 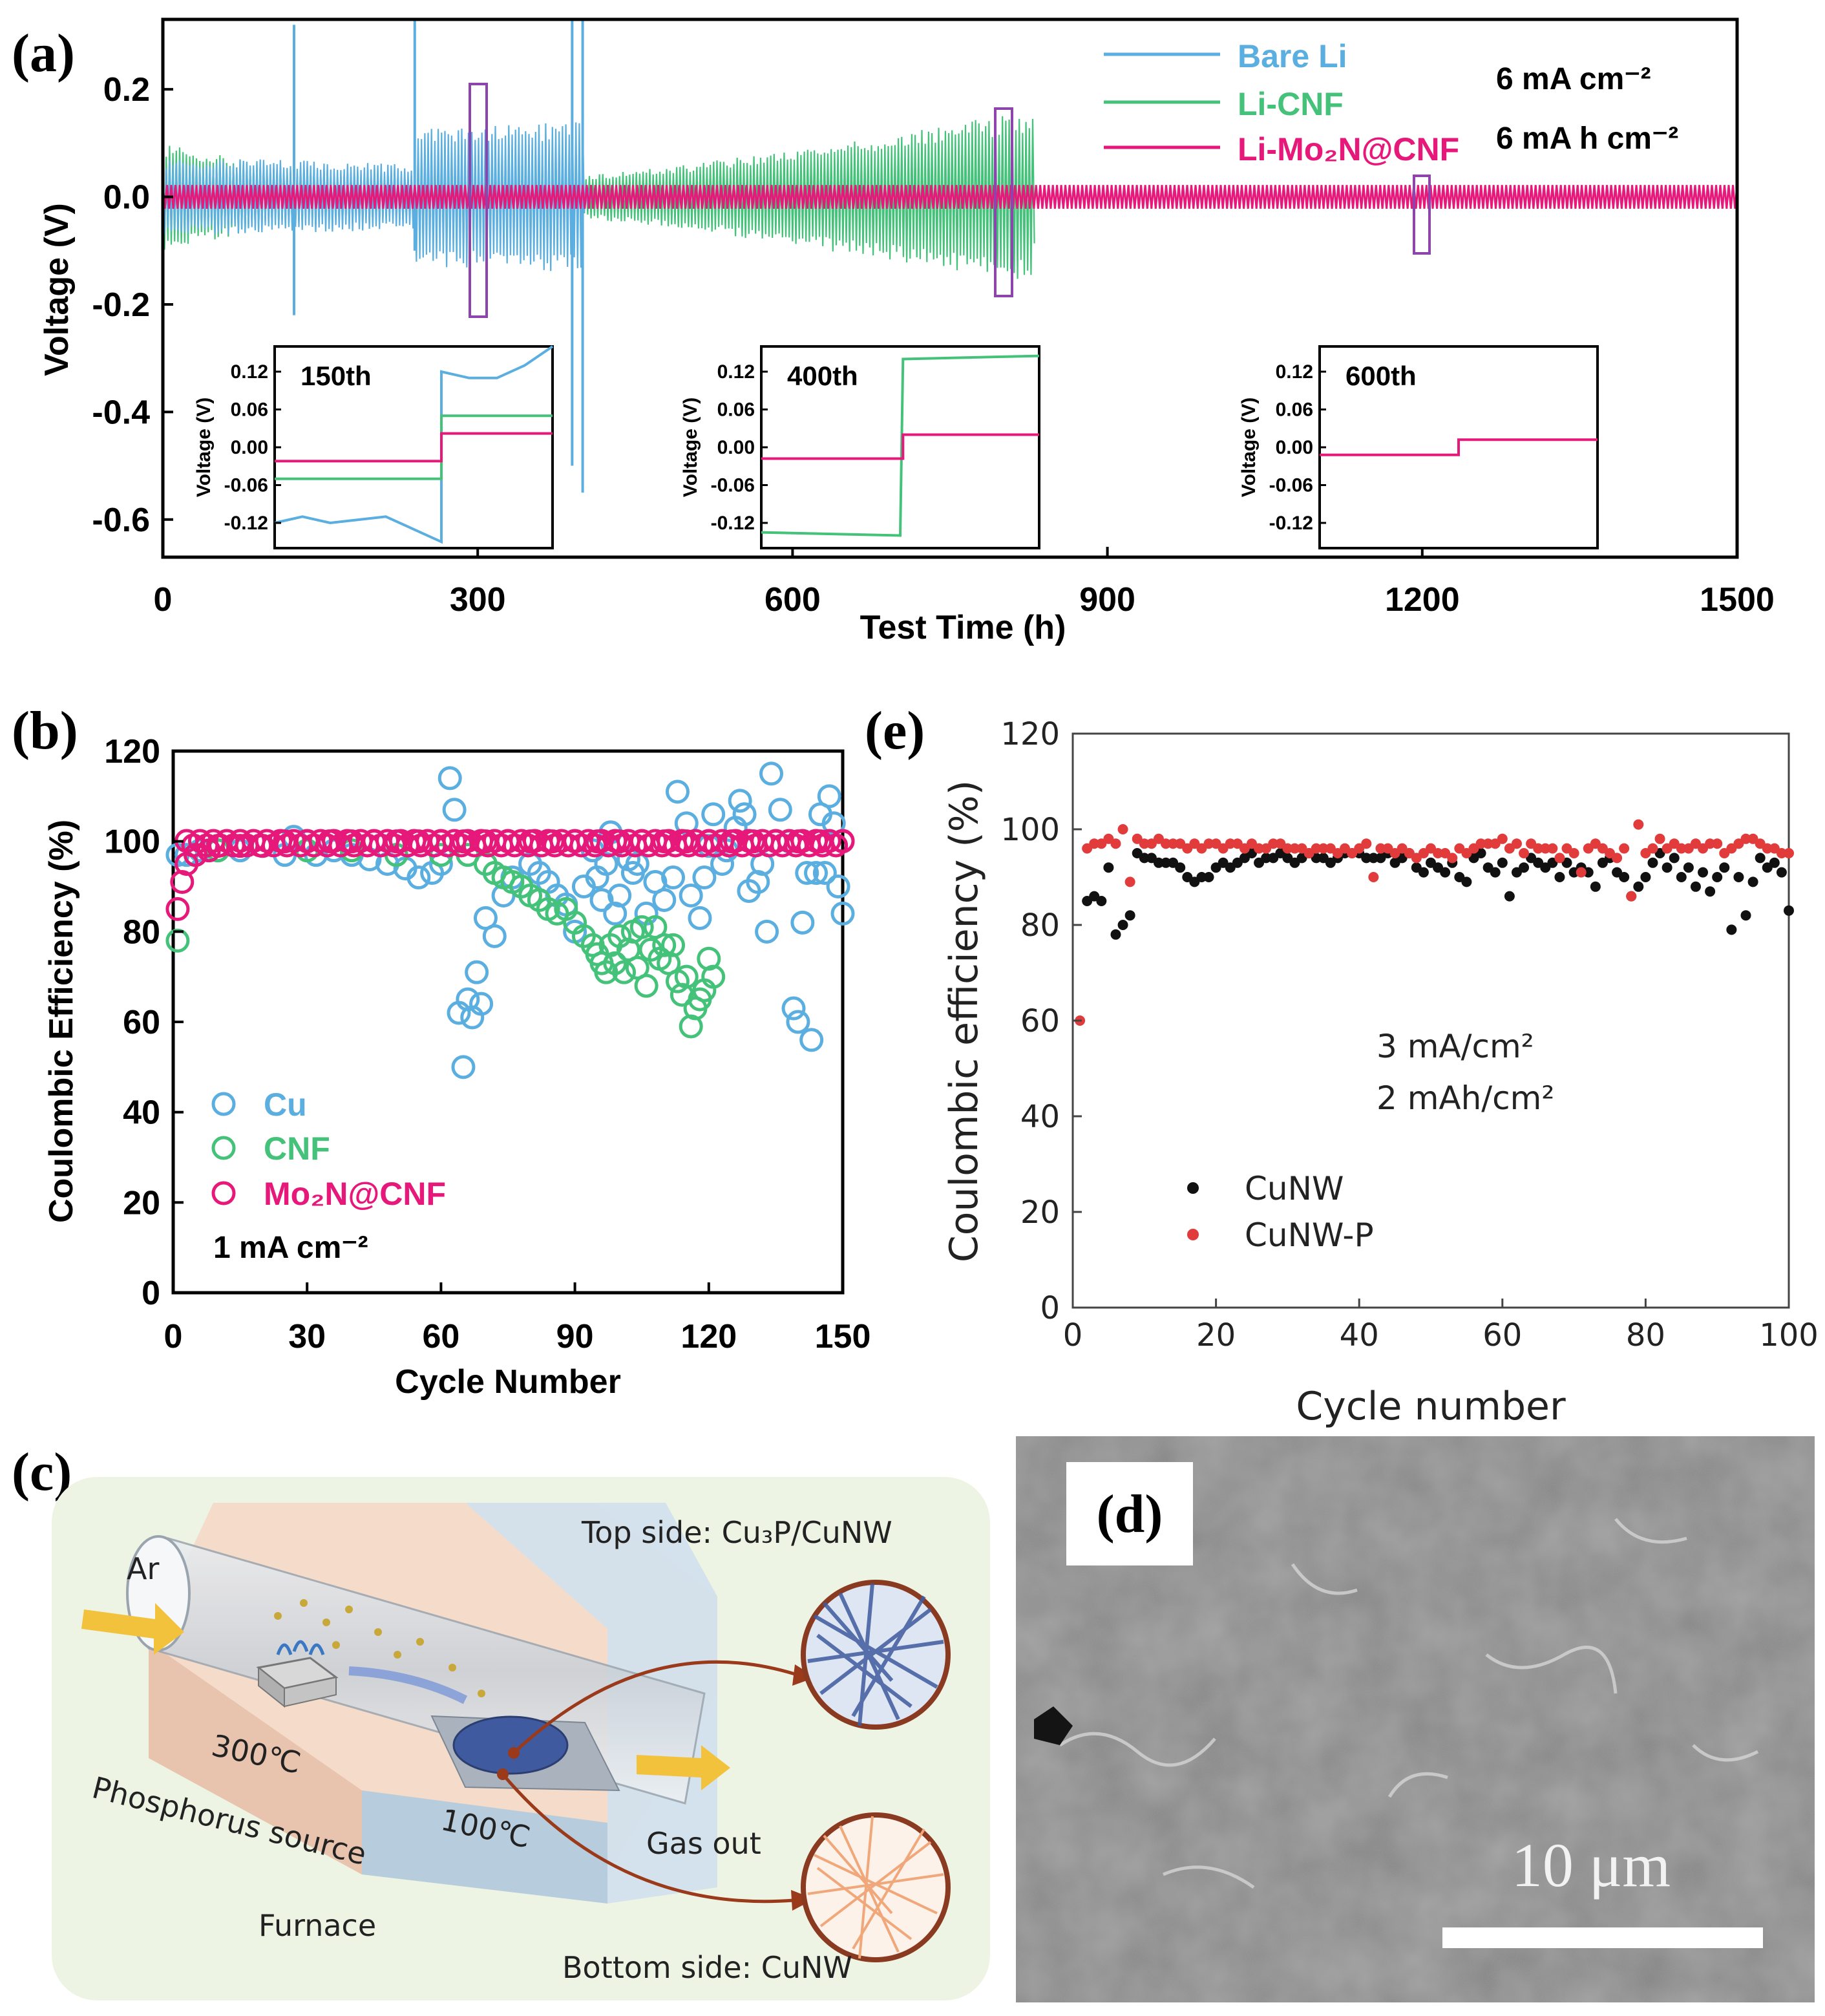 I want to click on inset-400th: 0.12 0.06 0.00 -0.06 -0.12 Voltage (V) 400th, so click(x=860, y=447).